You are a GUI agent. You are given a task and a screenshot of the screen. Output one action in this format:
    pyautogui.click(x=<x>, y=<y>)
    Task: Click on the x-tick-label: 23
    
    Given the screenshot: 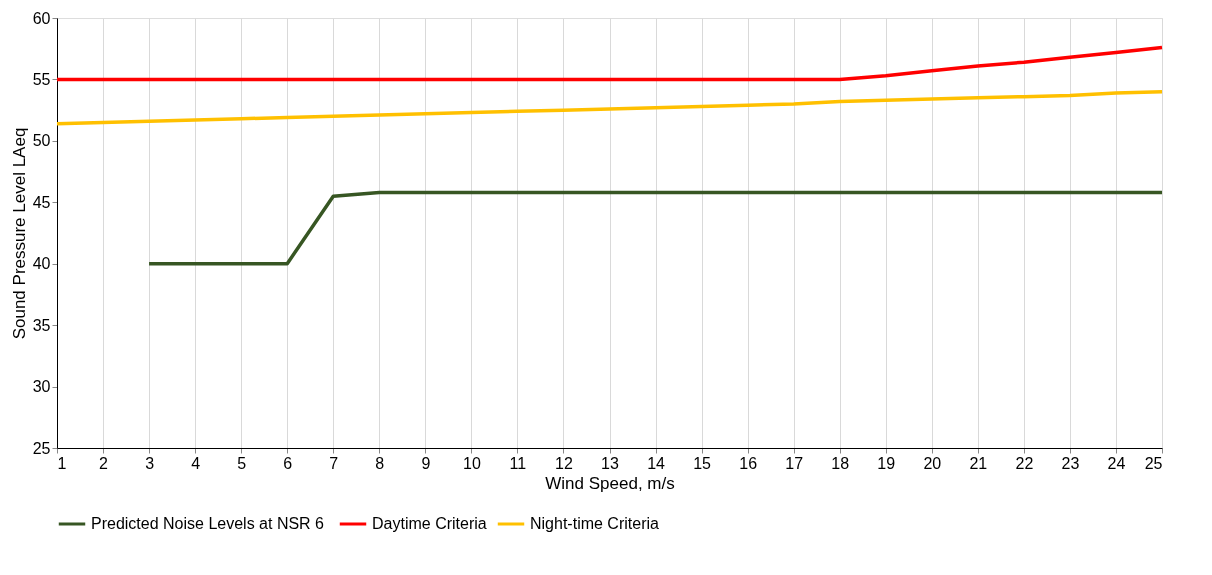 What is the action you would take?
    pyautogui.click(x=1070, y=463)
    